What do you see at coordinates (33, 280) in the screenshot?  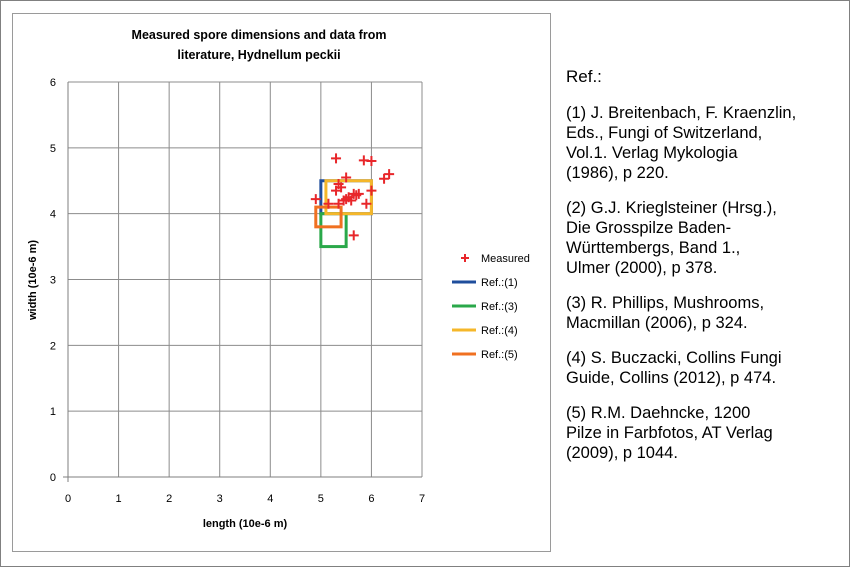 I see `y-axis-label: width (10e-6 m)` at bounding box center [33, 280].